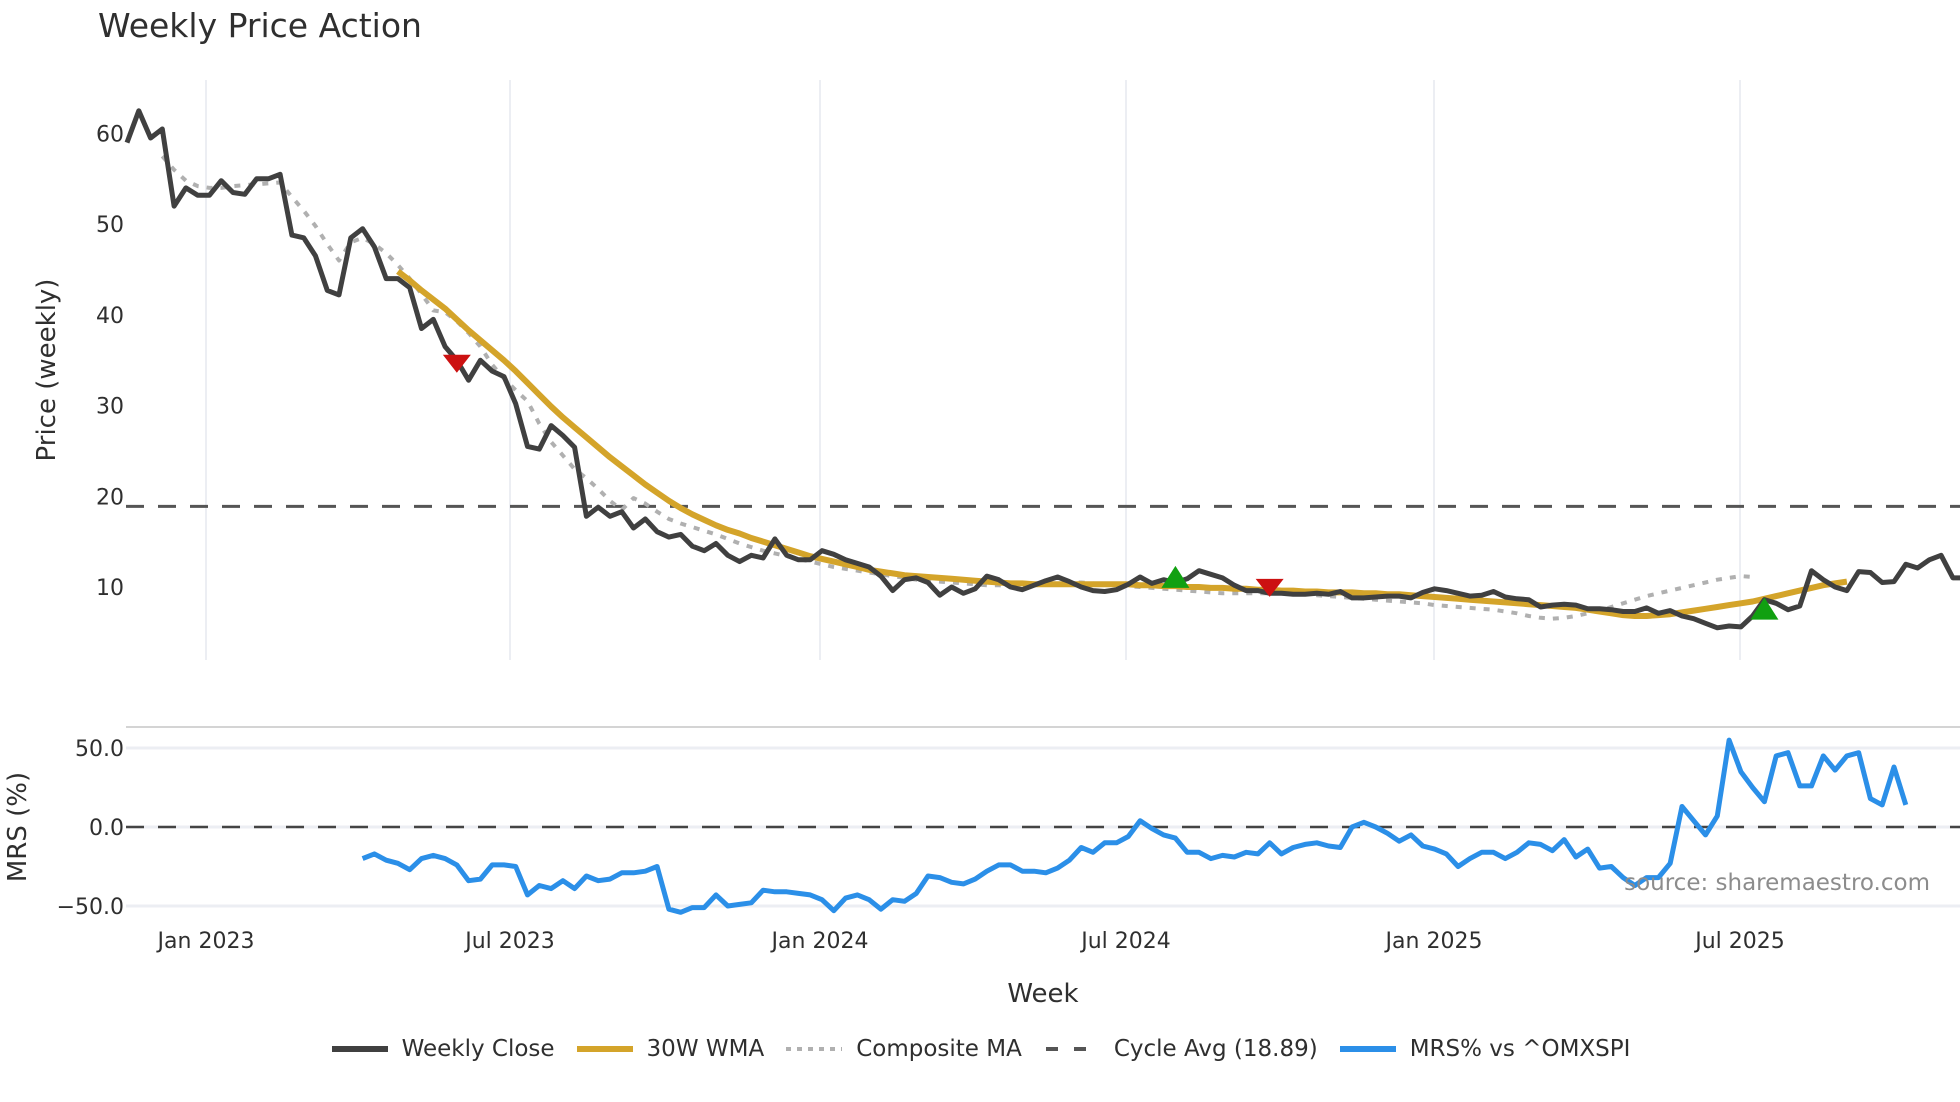 The width and height of the screenshot is (1960, 1102). Describe the element at coordinates (1215, 1049) in the screenshot. I see `legend-label: Cycle Avg (18.89)` at that location.